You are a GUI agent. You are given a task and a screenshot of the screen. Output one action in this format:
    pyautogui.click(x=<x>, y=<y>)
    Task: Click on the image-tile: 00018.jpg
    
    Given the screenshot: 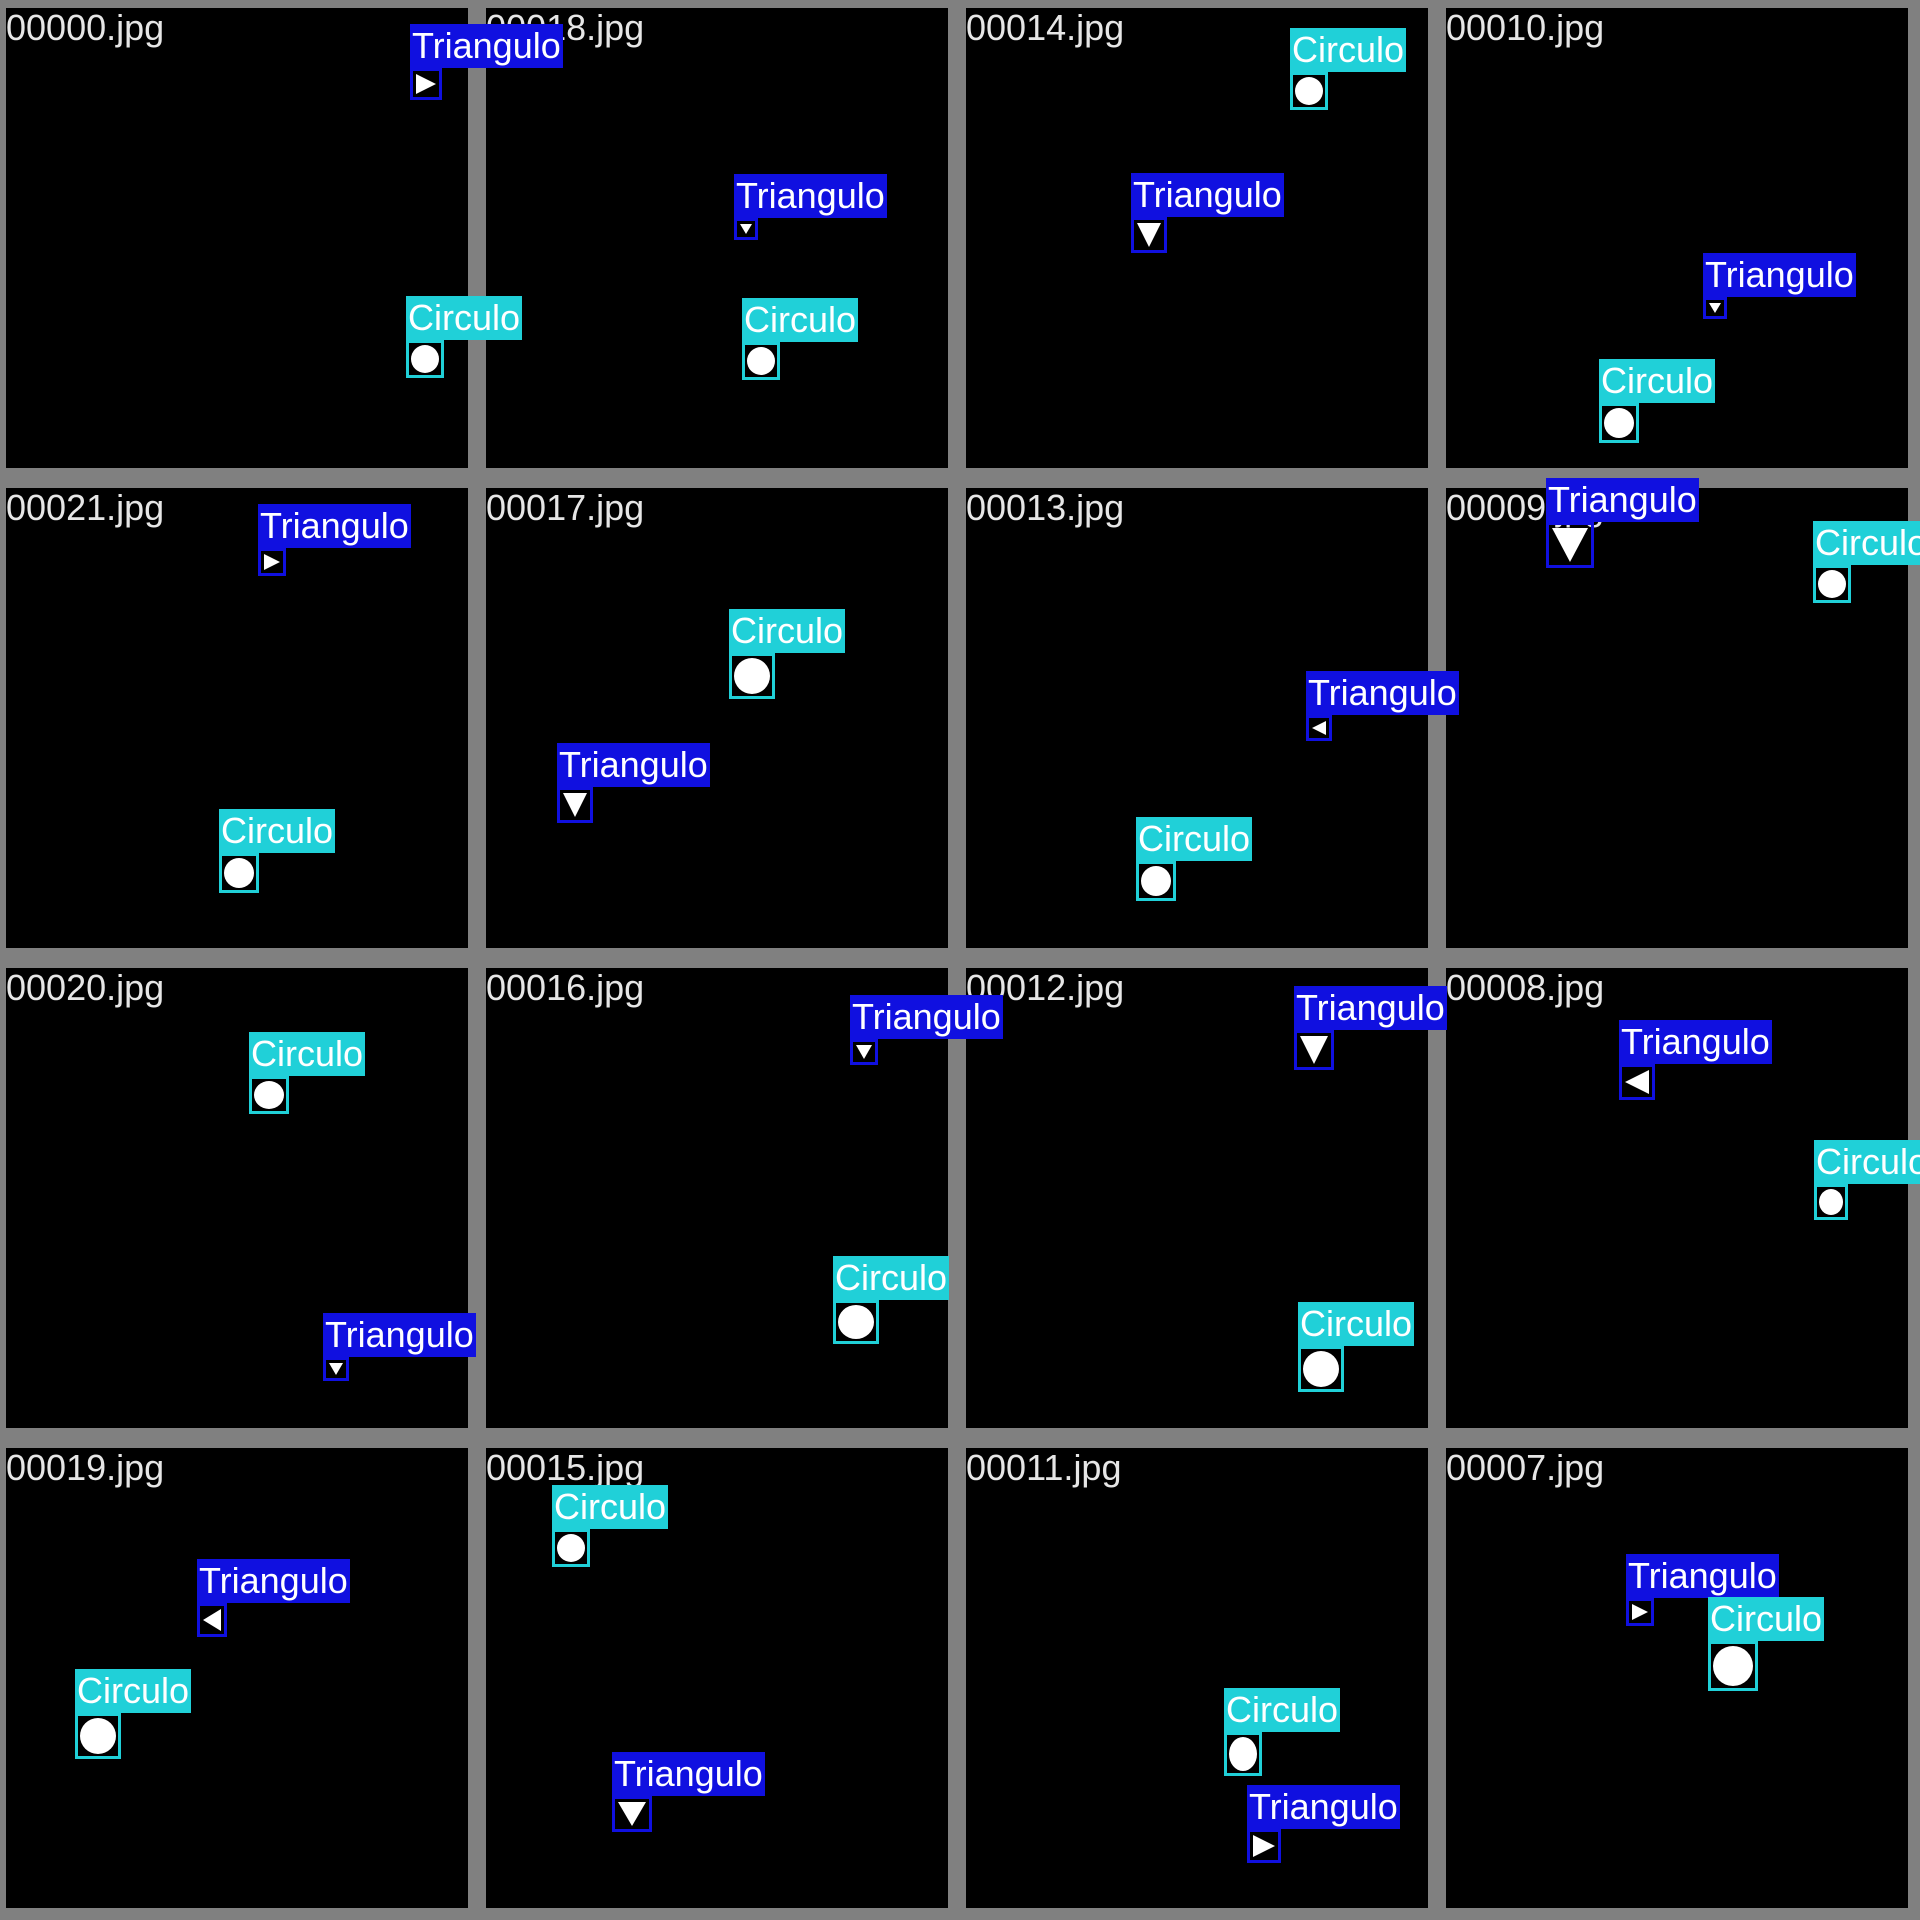 What is the action you would take?
    pyautogui.click(x=720, y=240)
    